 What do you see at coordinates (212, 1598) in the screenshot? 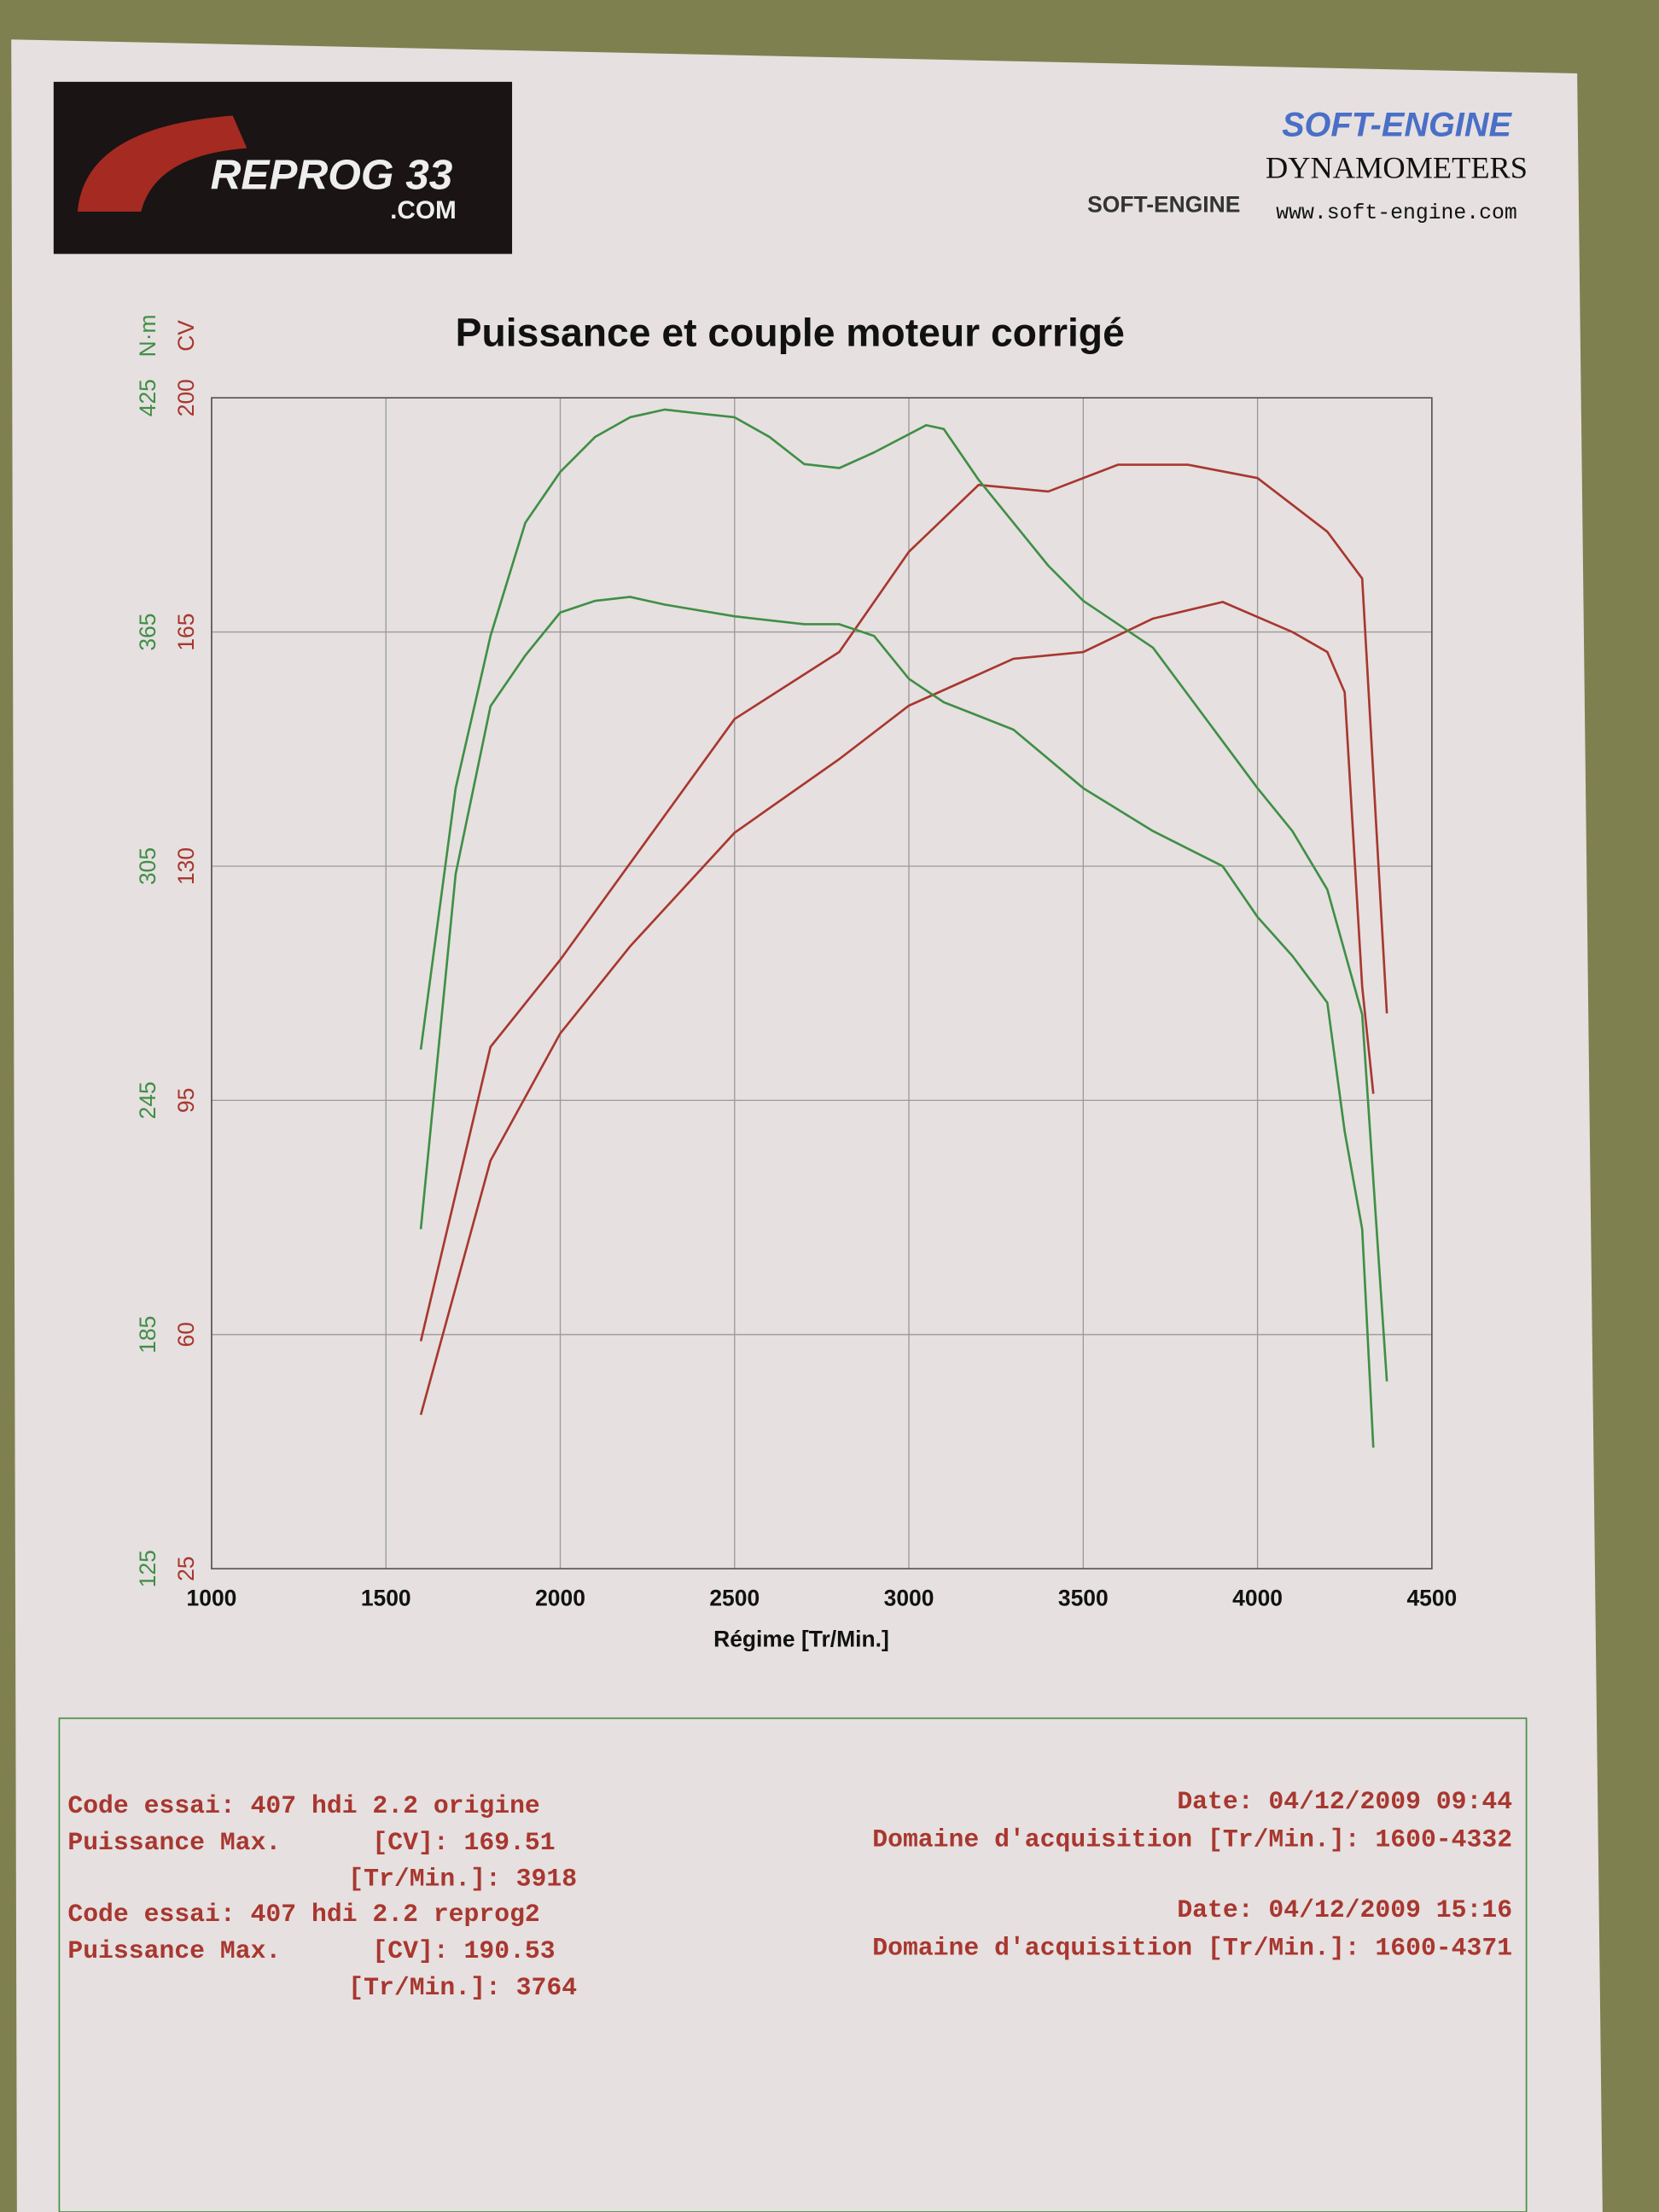
I see `x-tick-label: 1000` at bounding box center [212, 1598].